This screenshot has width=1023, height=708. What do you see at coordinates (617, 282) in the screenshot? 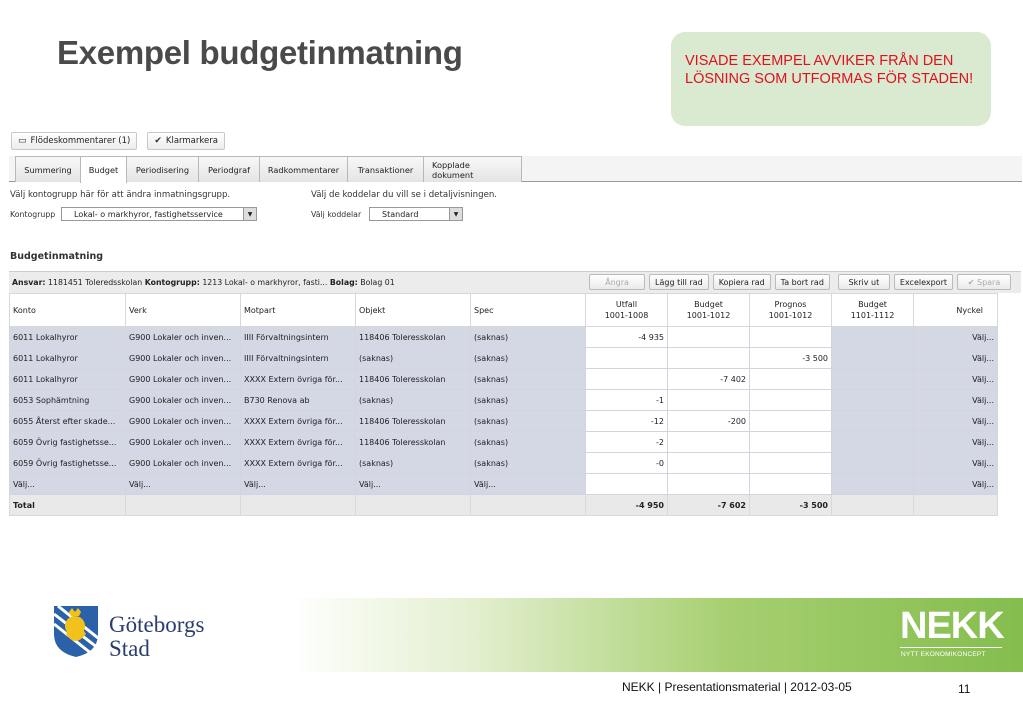
I see `undo-button: Ångra` at bounding box center [617, 282].